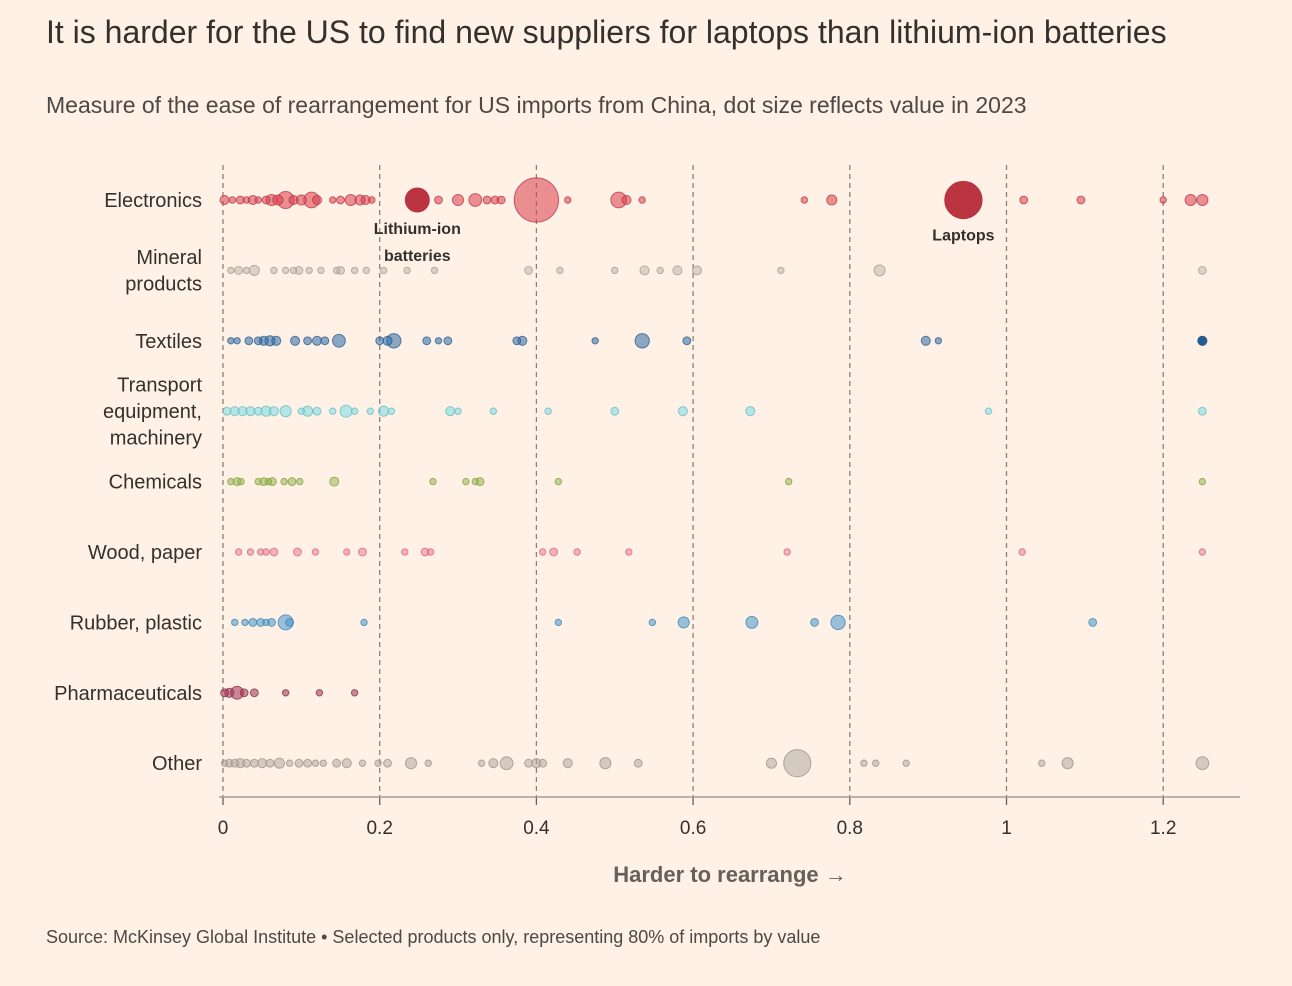 The width and height of the screenshot is (1292, 986). I want to click on x-axis-label: Harder to rearrange →, so click(730, 874).